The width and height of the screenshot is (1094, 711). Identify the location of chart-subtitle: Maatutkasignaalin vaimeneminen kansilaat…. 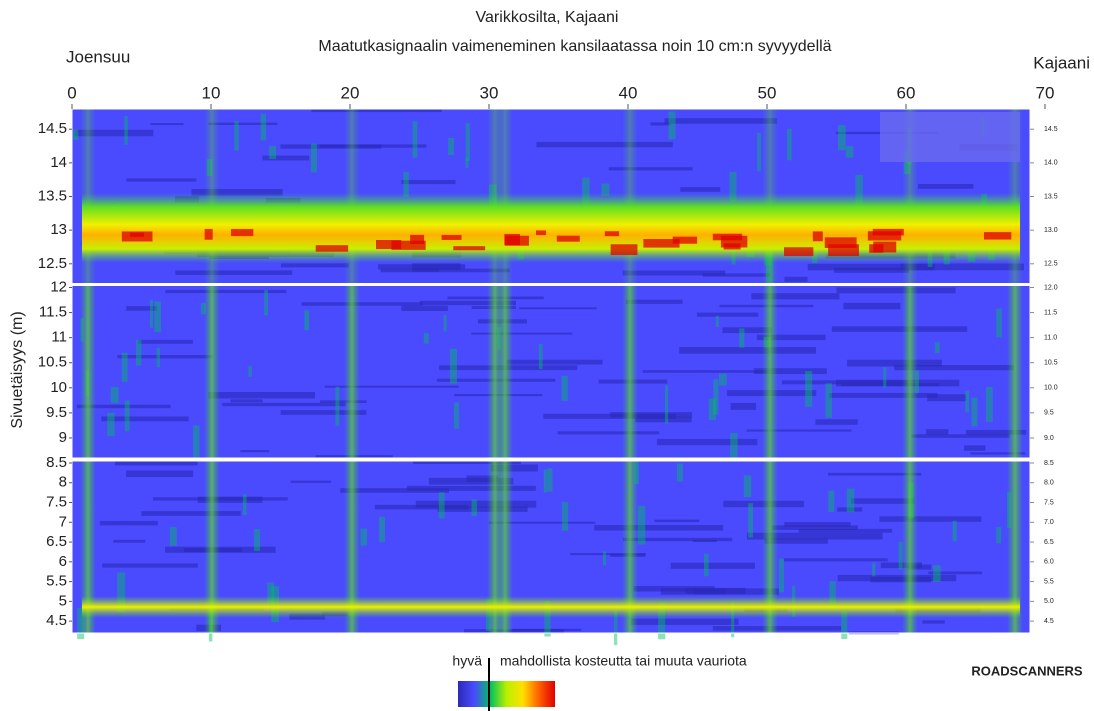
(574, 46).